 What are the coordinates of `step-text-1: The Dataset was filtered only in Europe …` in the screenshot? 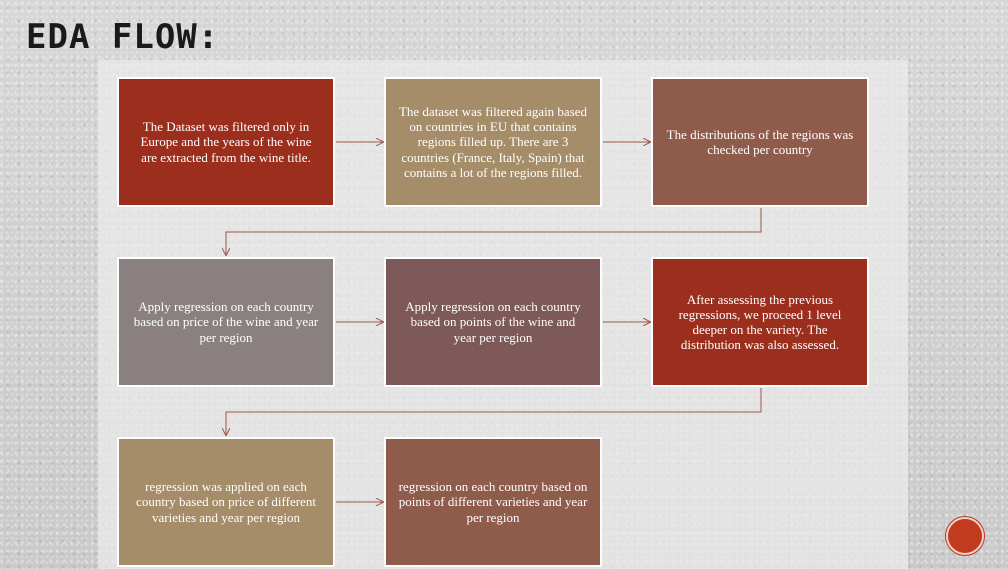 It's located at (226, 142).